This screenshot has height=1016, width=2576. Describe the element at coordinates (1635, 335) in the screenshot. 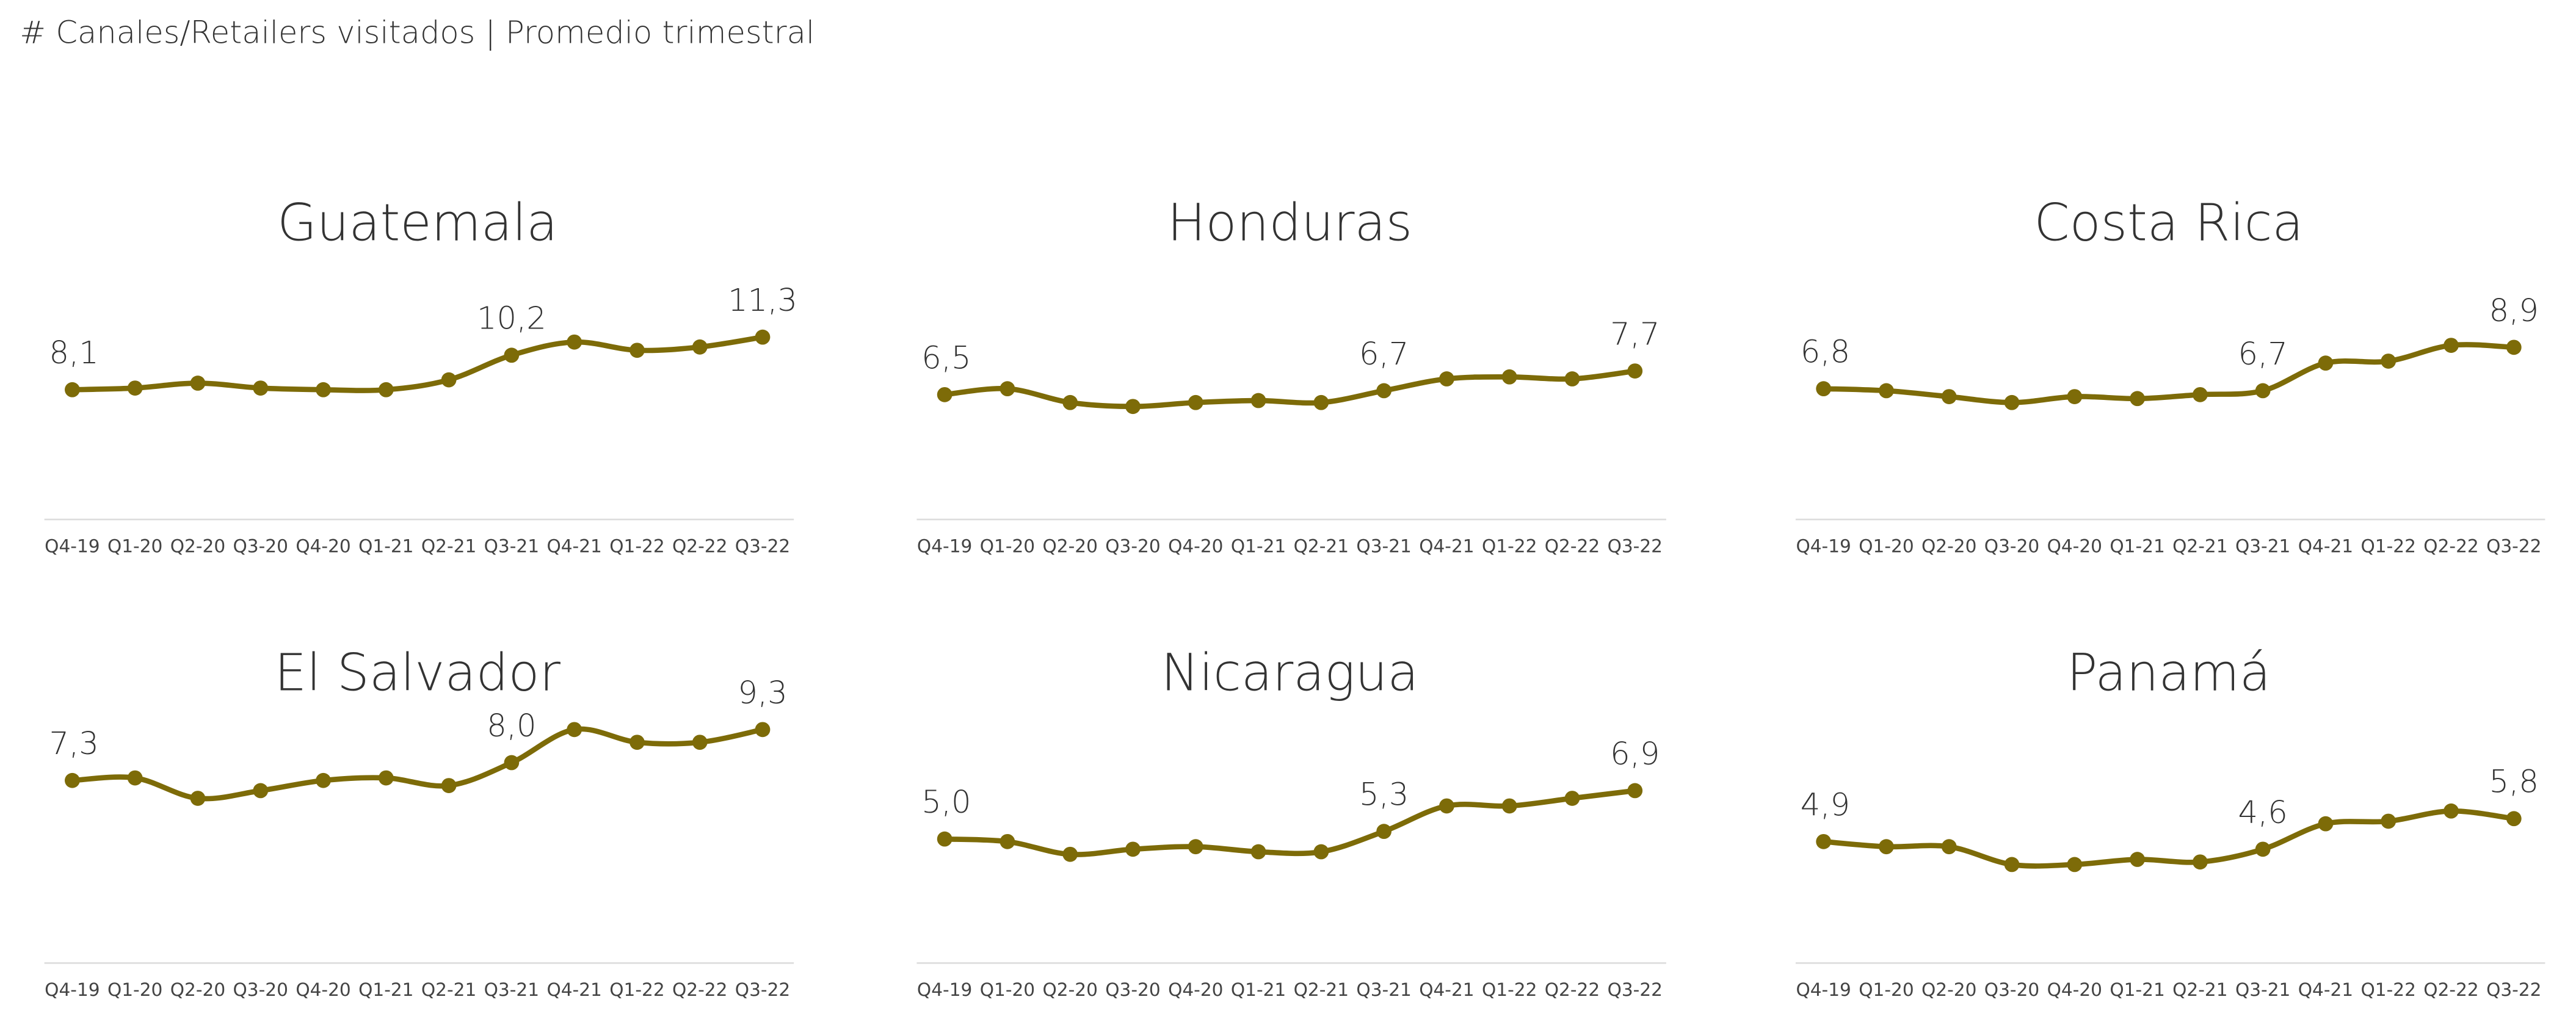

I see `value-label: 7,7` at that location.